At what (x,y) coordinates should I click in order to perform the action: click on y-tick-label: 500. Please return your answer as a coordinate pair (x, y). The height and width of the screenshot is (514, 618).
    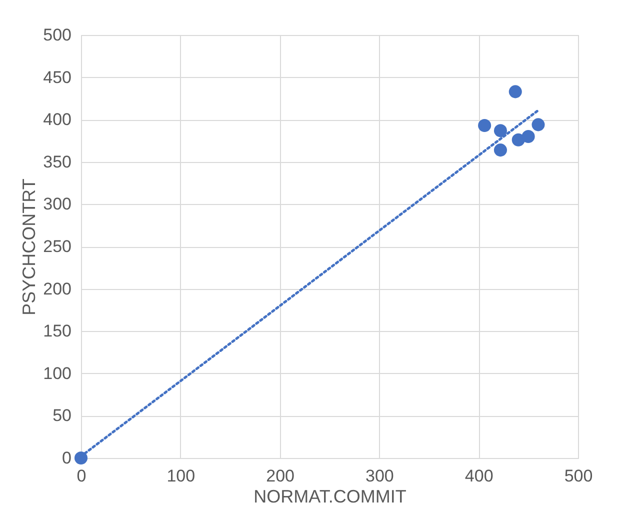
    Looking at the image, I should click on (57, 35).